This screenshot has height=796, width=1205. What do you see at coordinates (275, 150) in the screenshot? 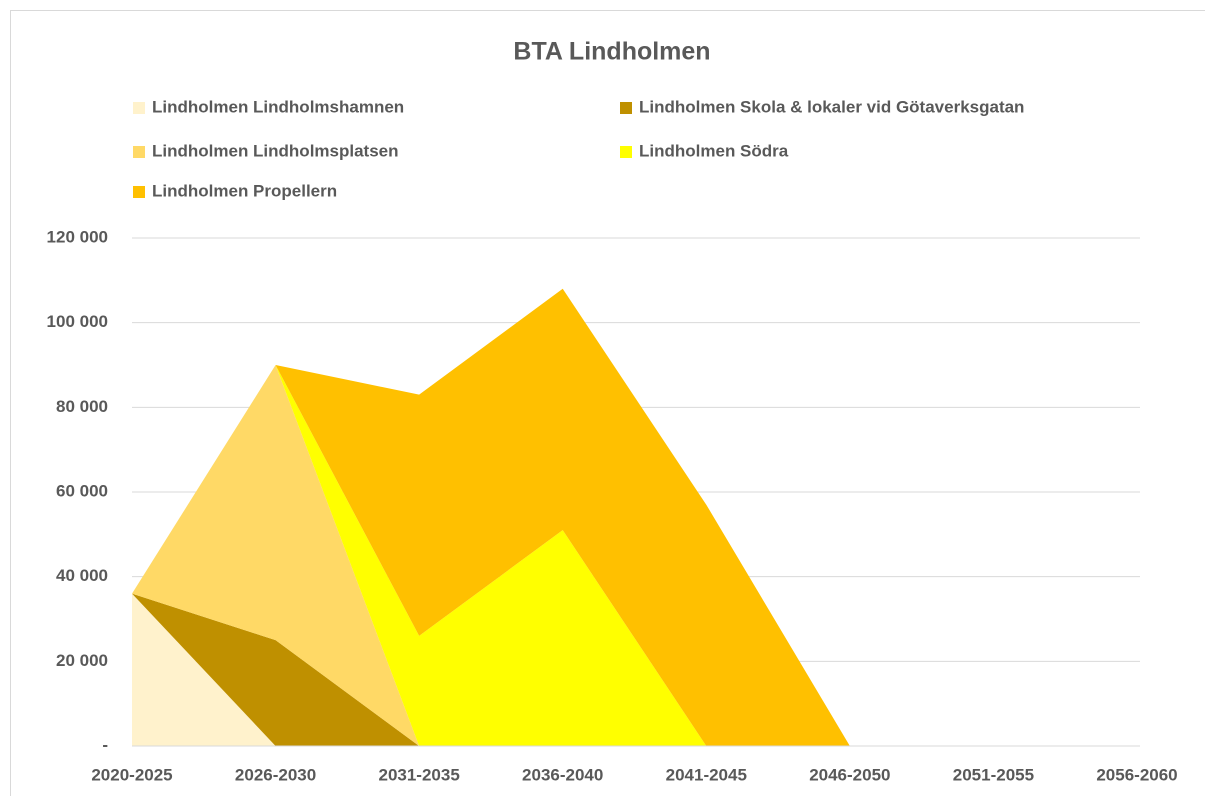
I see `legend-label: Lindholmen Lindholmsplatsen` at bounding box center [275, 150].